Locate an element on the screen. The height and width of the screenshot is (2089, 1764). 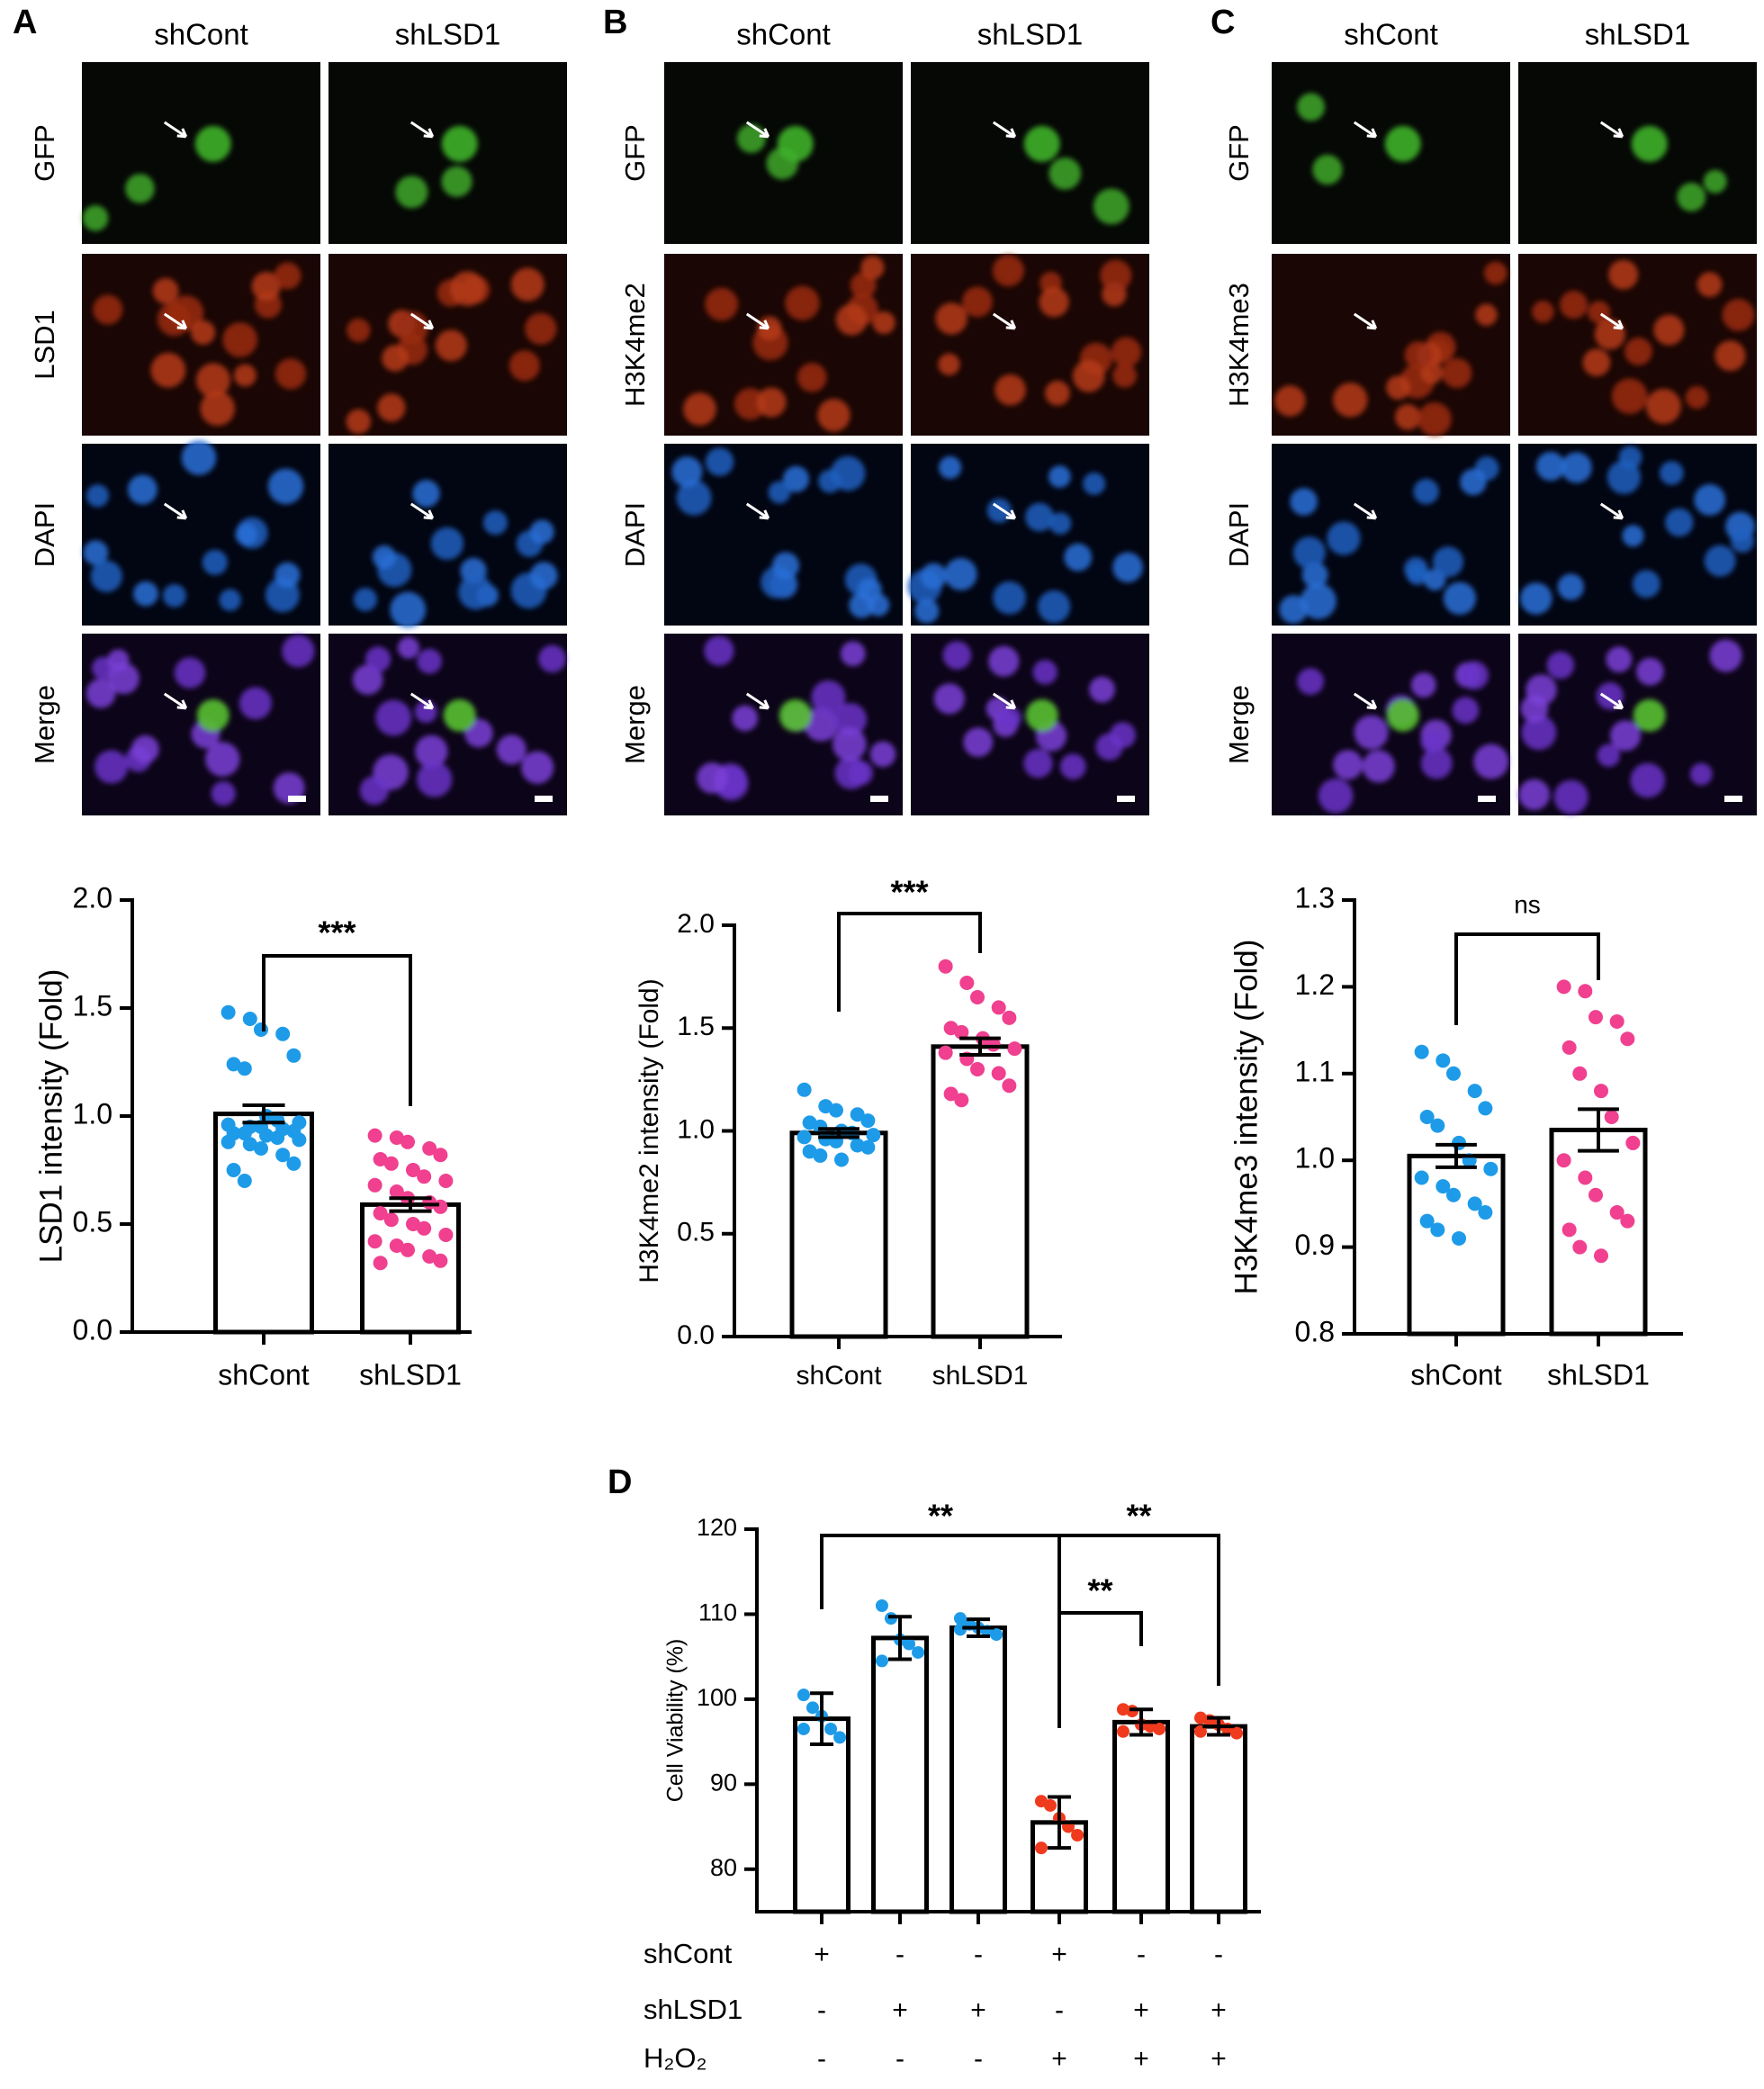
significance-label: ns is located at coordinates (1528, 904).